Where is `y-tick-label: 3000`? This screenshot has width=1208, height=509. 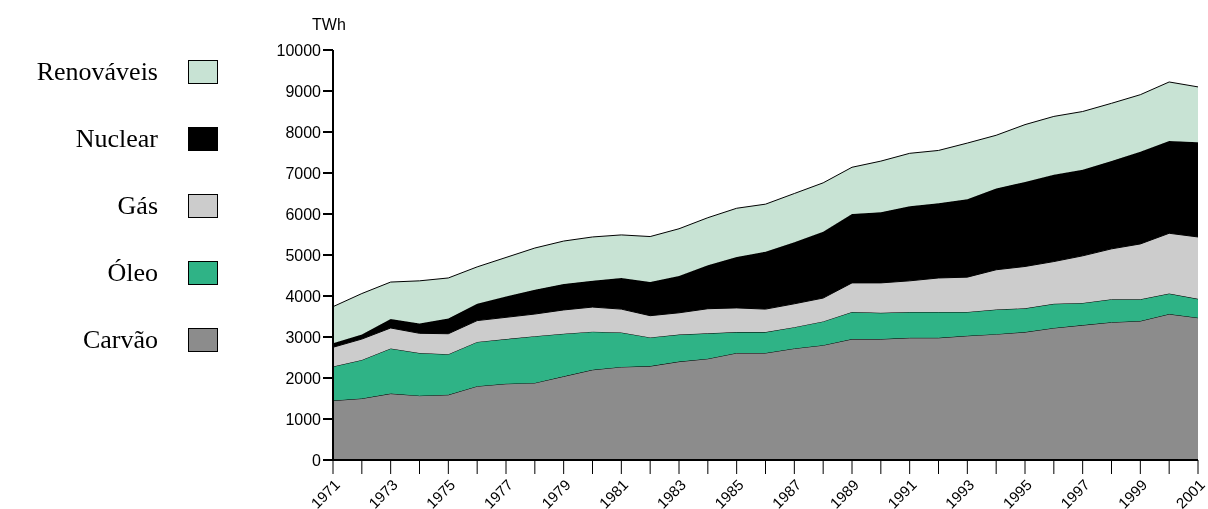
y-tick-label: 3000 is located at coordinates (303, 337).